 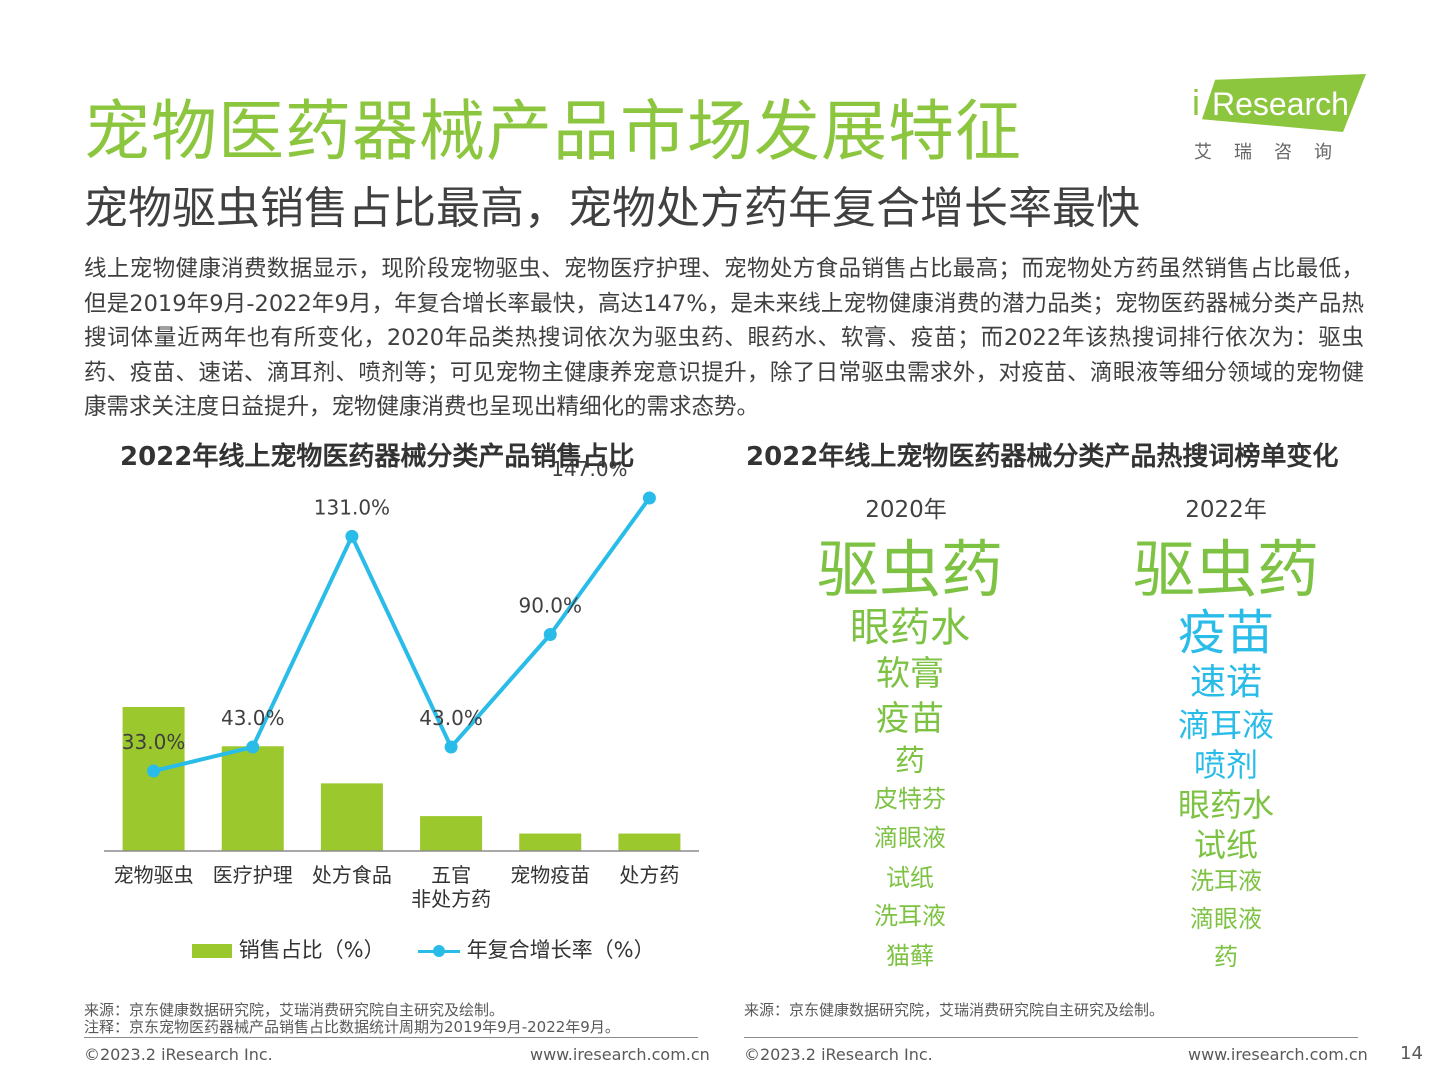 I want to click on line-data-label-1: 43.0%, so click(x=253, y=718).